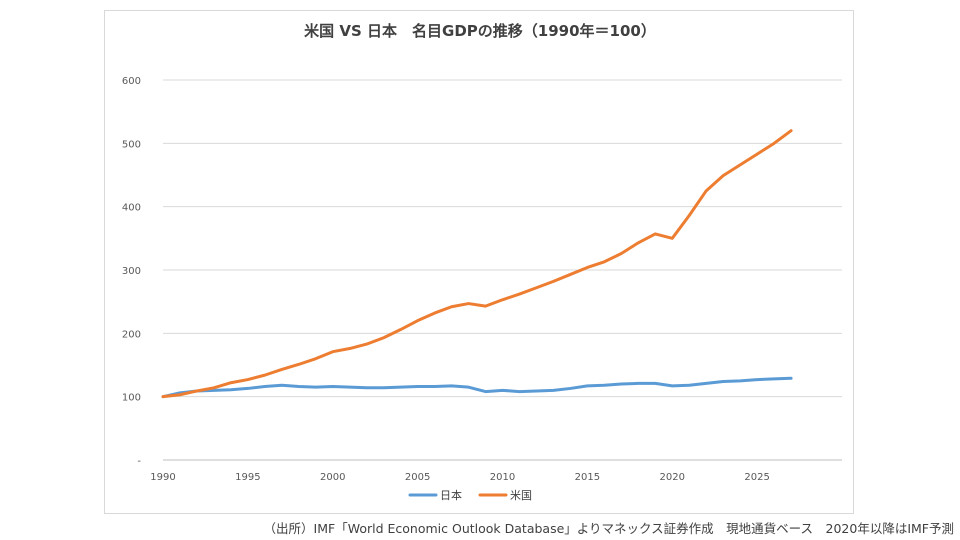 The width and height of the screenshot is (960, 540). I want to click on y-tick-label: 300, so click(131, 271).